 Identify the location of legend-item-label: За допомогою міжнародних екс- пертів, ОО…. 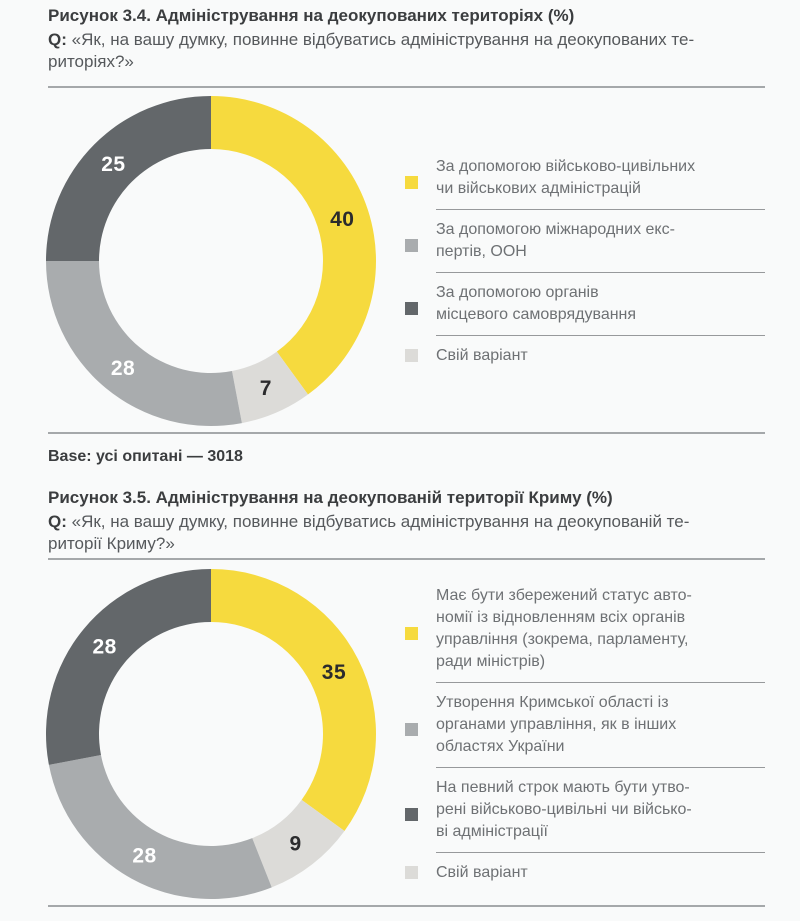
(600, 246).